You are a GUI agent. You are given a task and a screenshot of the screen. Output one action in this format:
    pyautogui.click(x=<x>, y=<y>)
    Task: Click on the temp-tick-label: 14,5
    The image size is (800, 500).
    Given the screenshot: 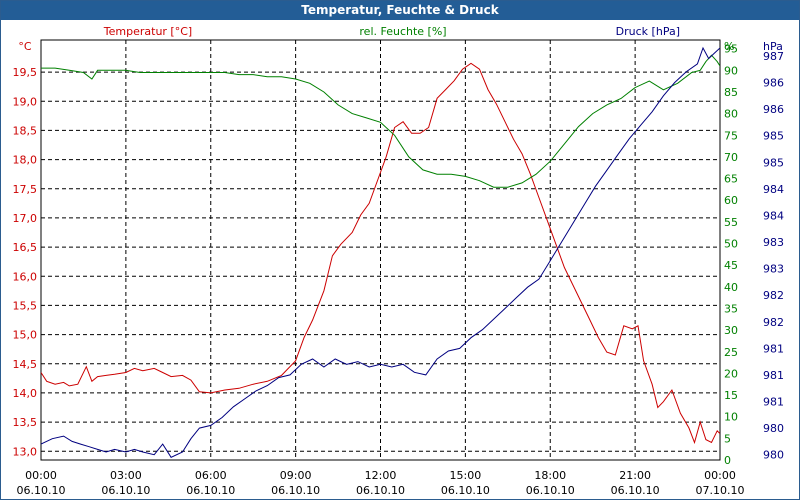 What is the action you would take?
    pyautogui.click(x=25, y=364)
    